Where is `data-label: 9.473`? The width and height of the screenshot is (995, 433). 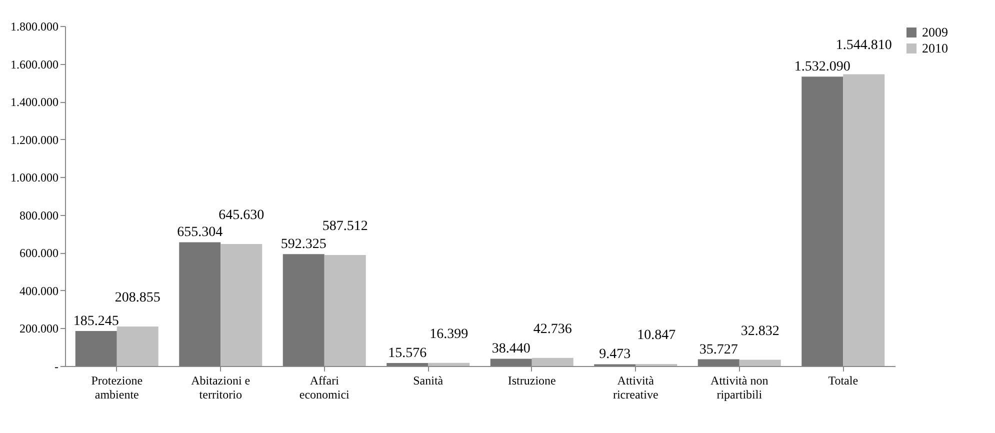 data-label: 9.473 is located at coordinates (615, 354).